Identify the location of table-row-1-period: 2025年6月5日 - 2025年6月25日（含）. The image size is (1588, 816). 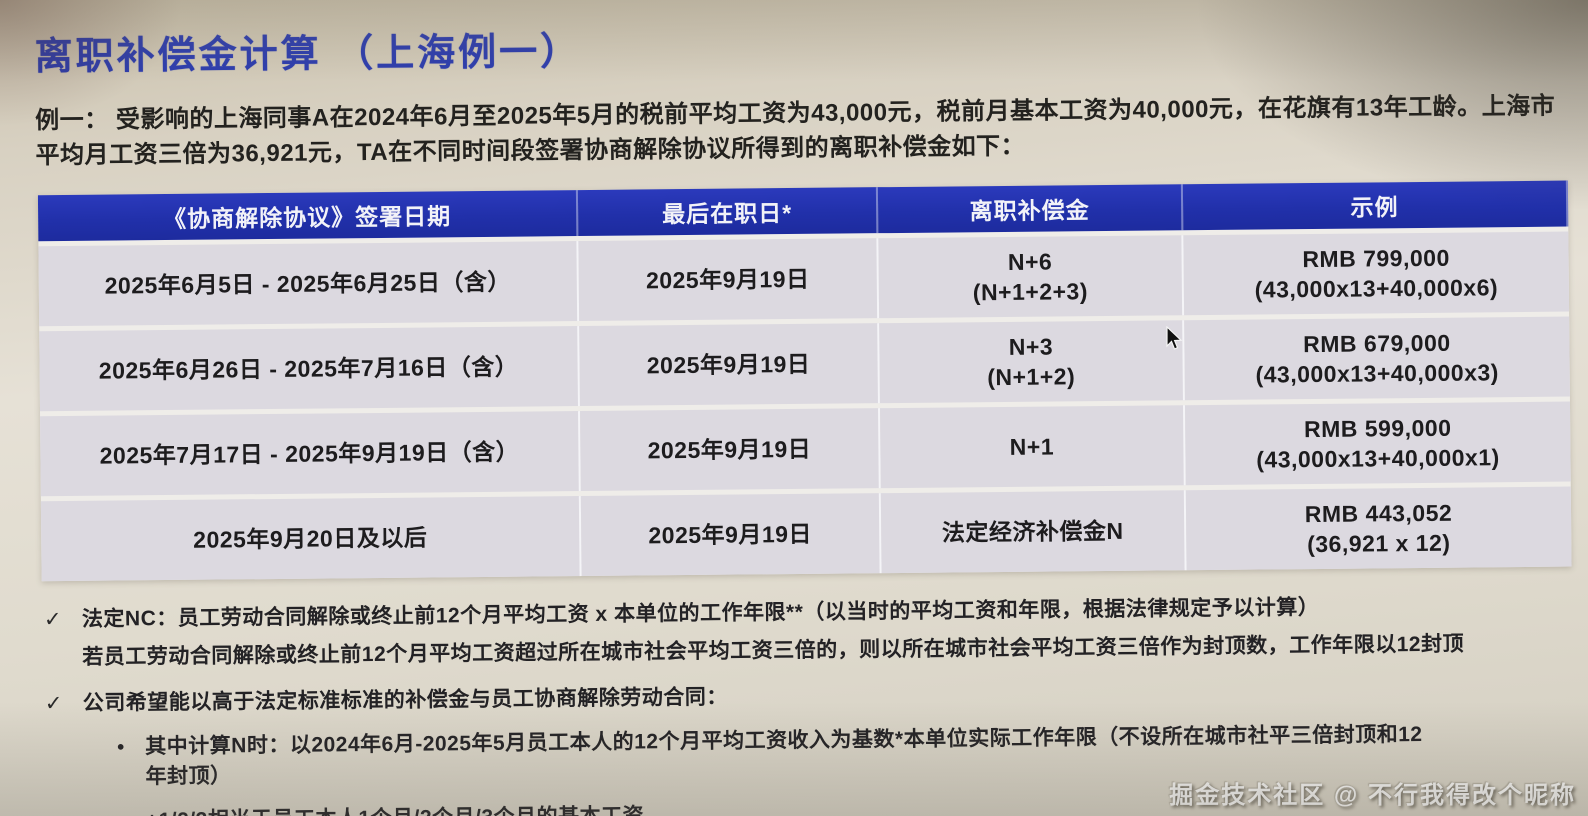
(309, 284).